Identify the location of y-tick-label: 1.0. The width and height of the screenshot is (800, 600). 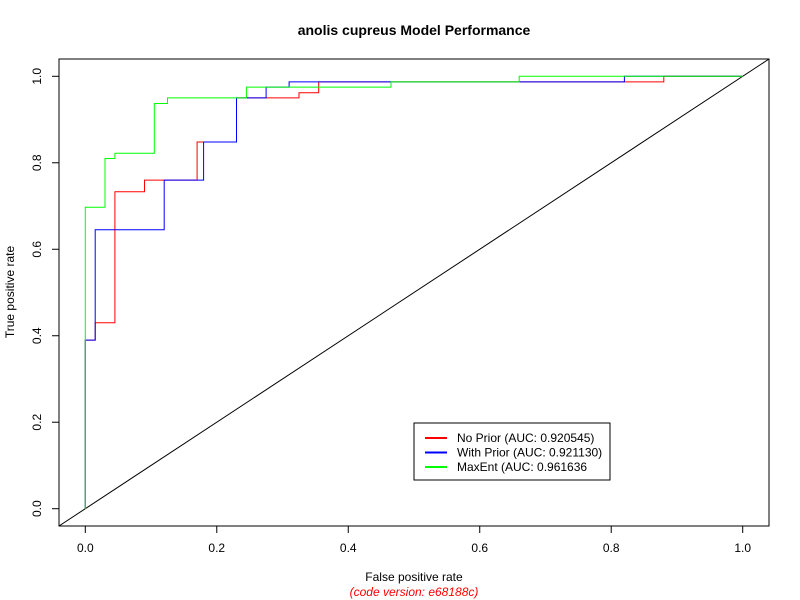
(37, 76).